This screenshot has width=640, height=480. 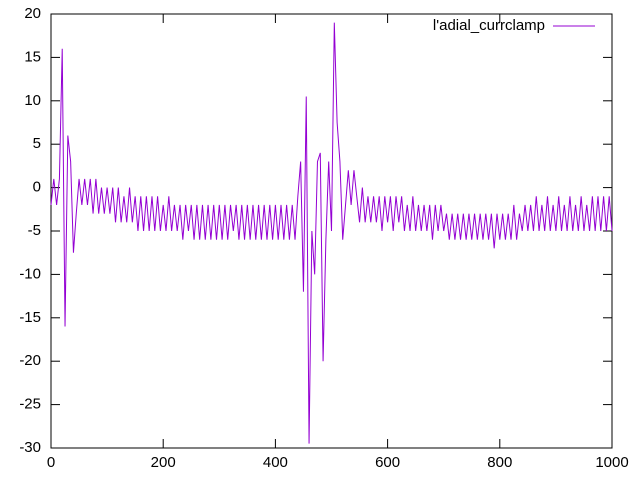 I want to click on x-tick-label: 800, so click(x=499, y=462).